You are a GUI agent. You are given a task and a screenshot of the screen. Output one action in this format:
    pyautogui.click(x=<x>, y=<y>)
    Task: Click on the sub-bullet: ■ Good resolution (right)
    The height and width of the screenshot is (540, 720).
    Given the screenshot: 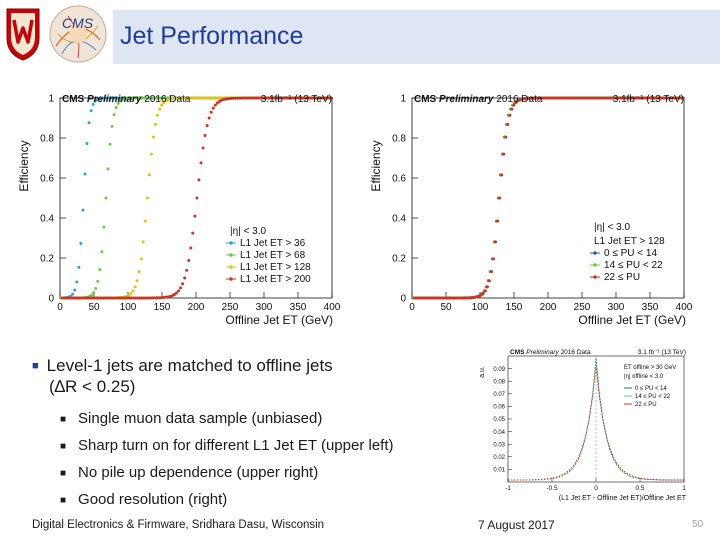 What is the action you would take?
    pyautogui.click(x=144, y=499)
    